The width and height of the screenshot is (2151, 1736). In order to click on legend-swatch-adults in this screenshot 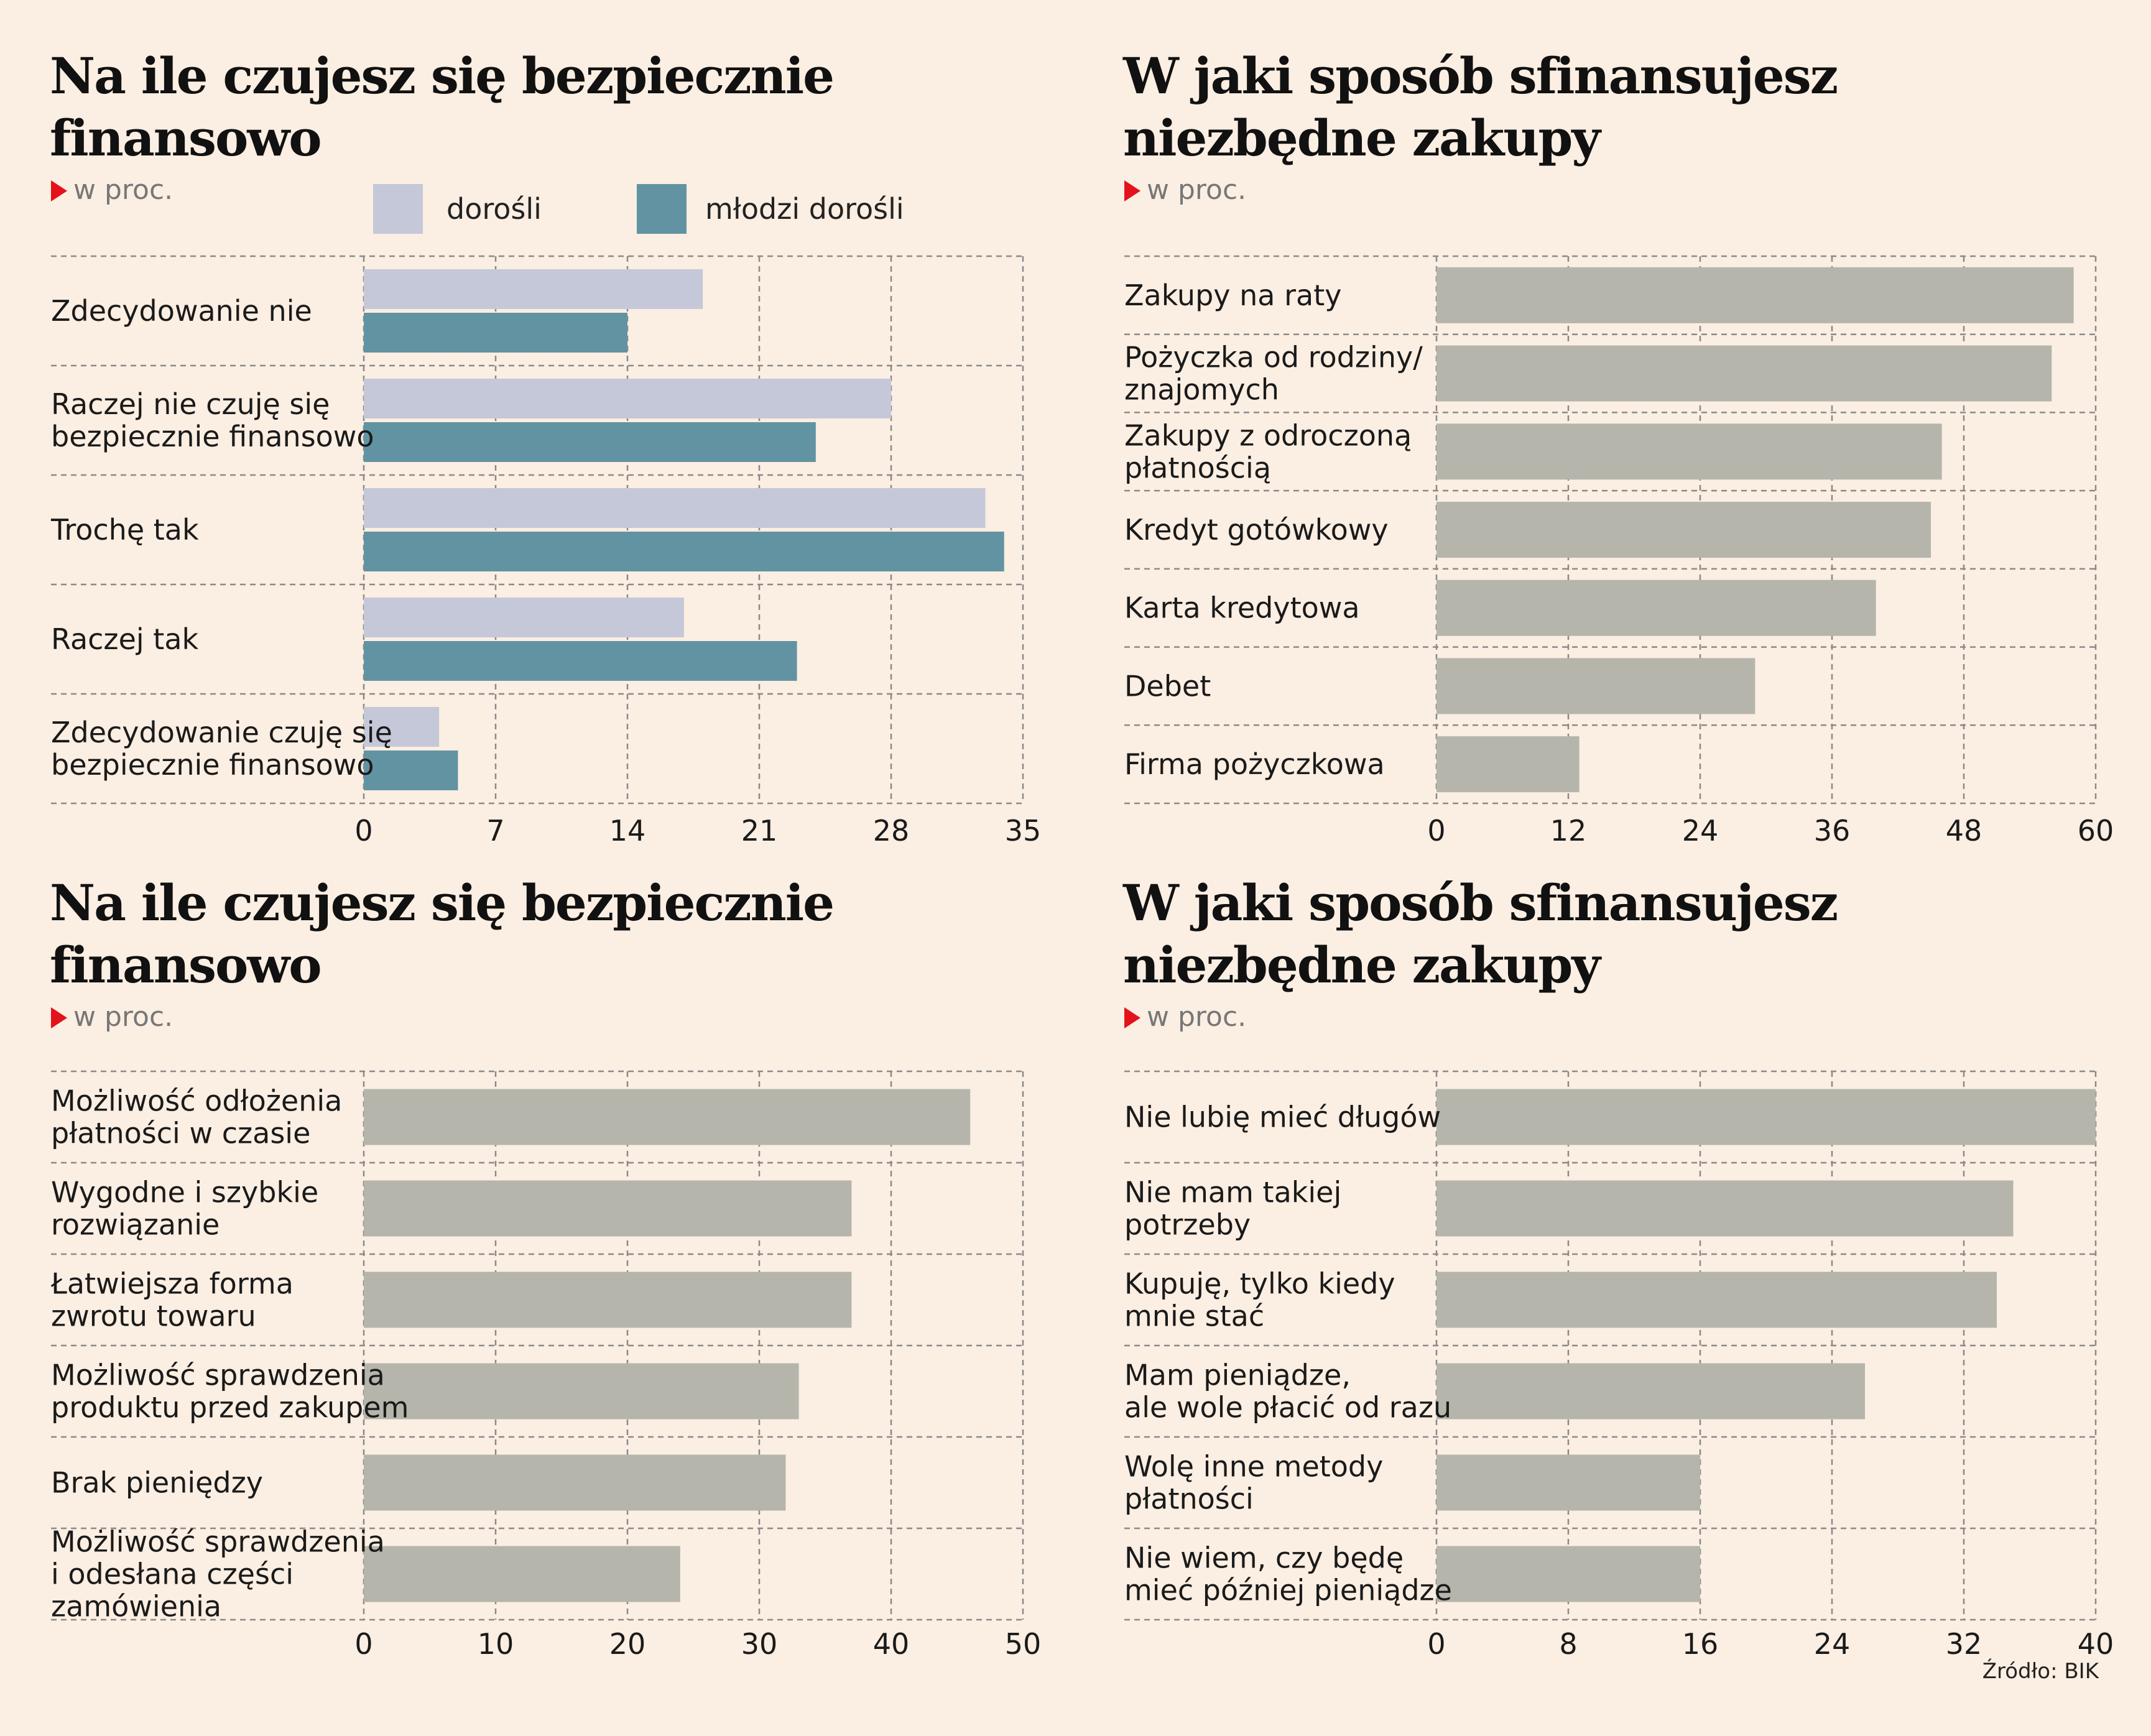, I will do `click(398, 209)`.